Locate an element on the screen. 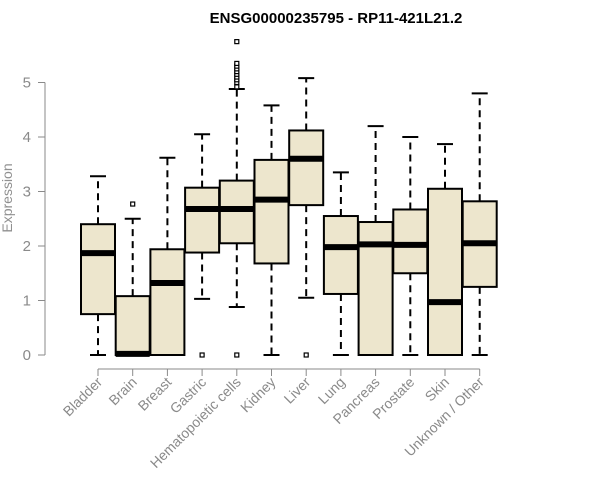  x-tick-label: Skin is located at coordinates (437, 389).